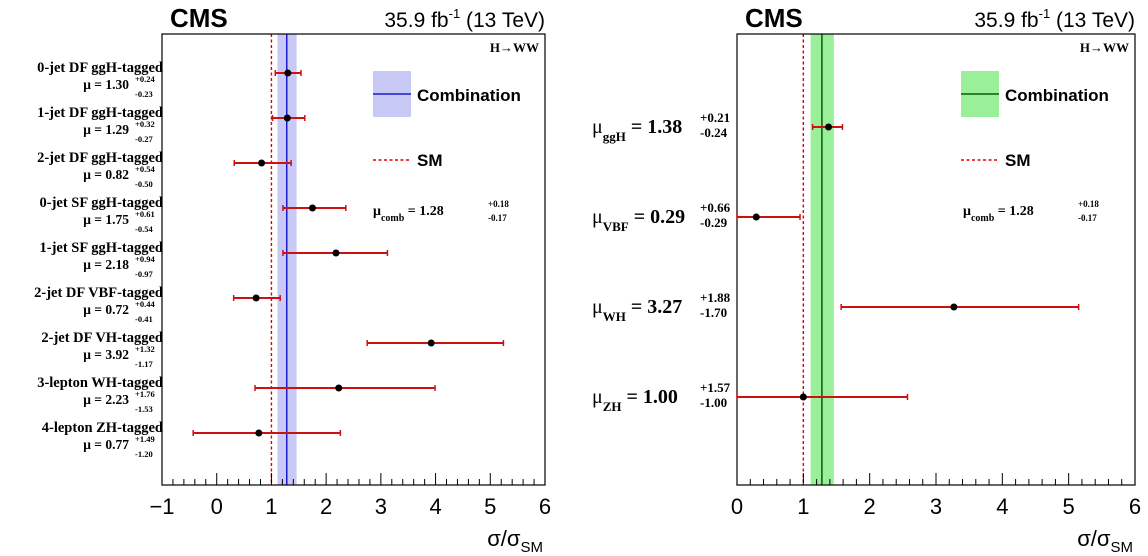 The width and height of the screenshot is (1148, 556). What do you see at coordinates (100, 113) in the screenshot?
I see `category-label: 1-jet DF ggH-tagged` at bounding box center [100, 113].